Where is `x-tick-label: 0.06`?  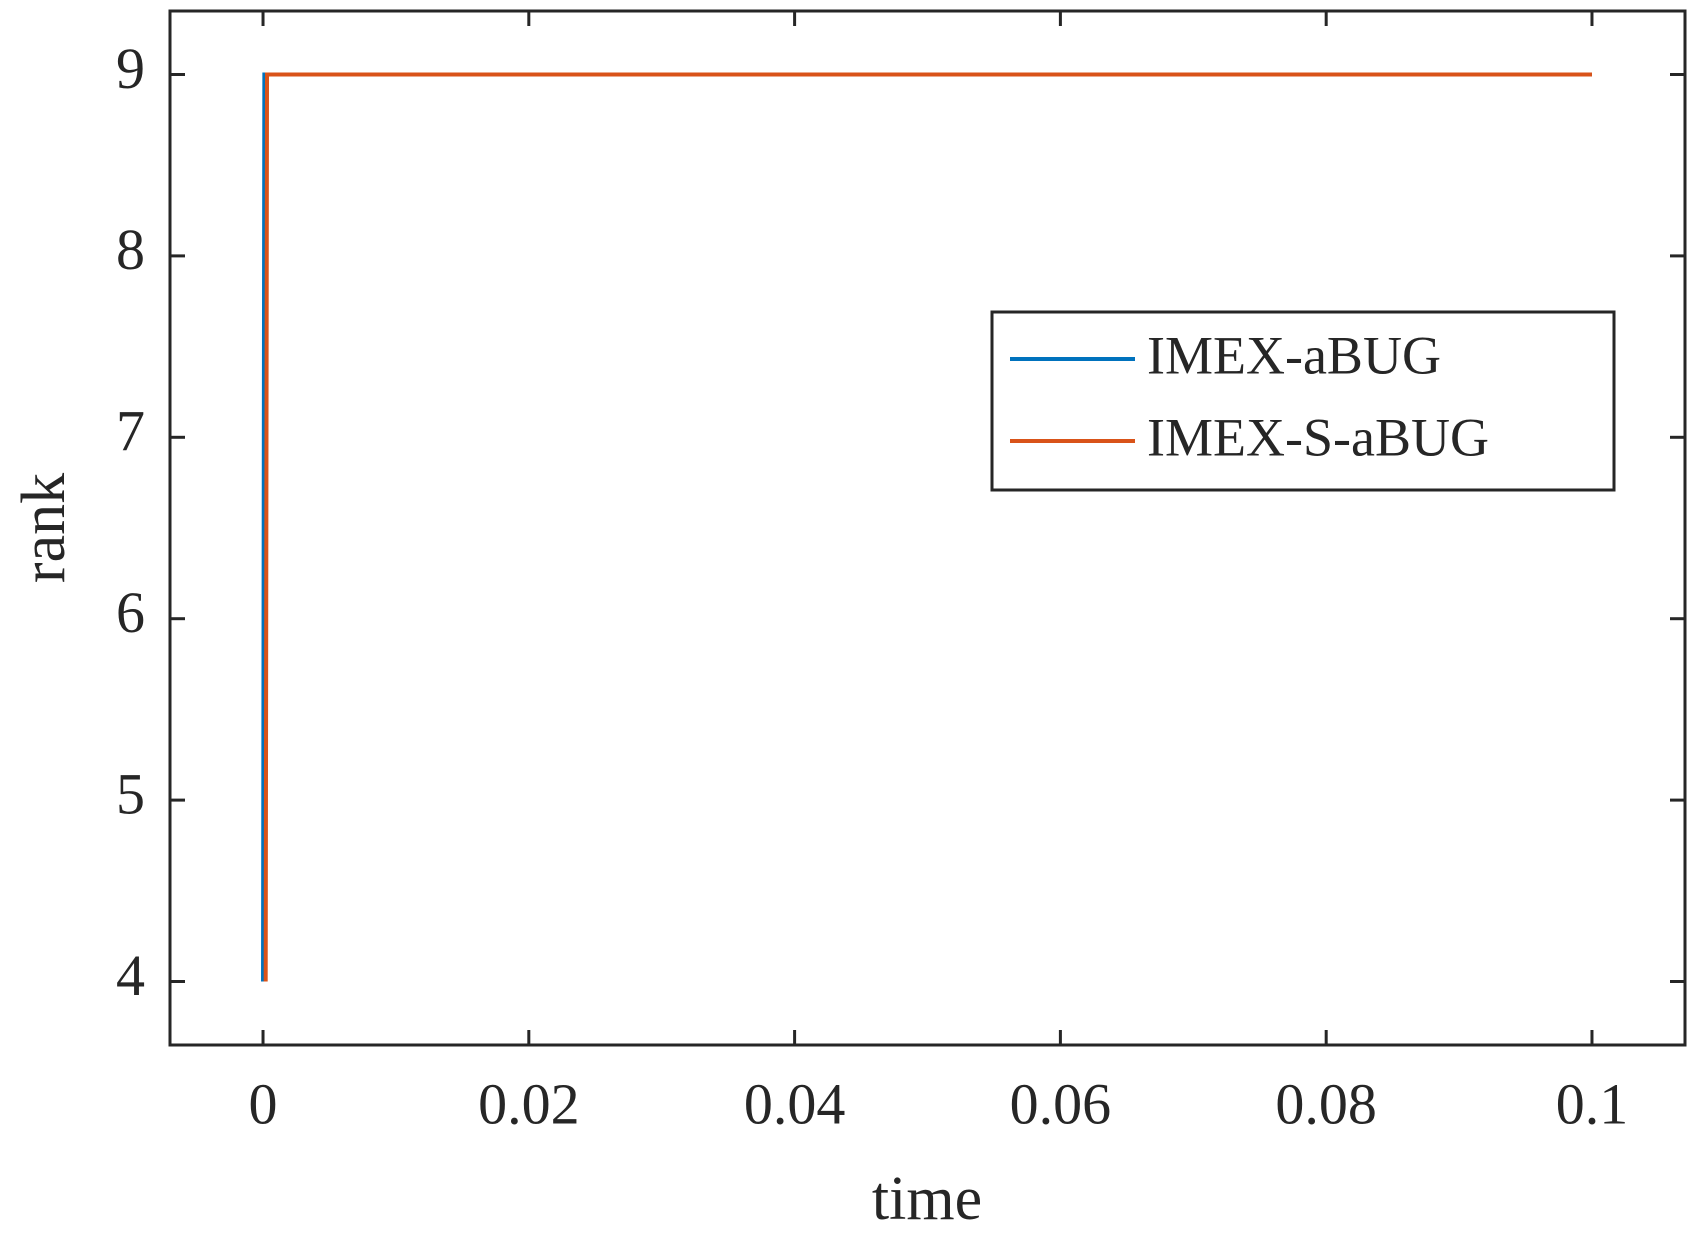 x-tick-label: 0.06 is located at coordinates (1061, 1103).